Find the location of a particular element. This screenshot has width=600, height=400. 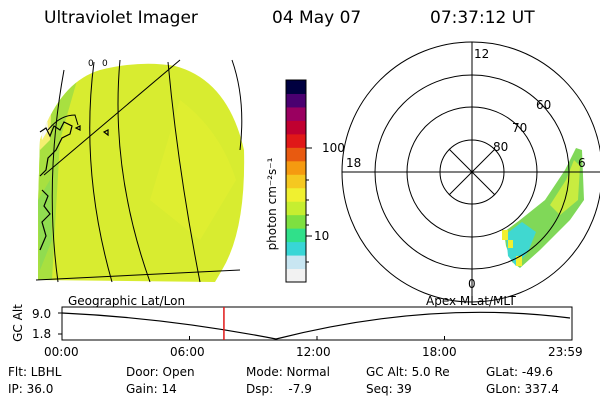

timeline-right-title: Apex MLat/MLT is located at coordinates (471, 301).